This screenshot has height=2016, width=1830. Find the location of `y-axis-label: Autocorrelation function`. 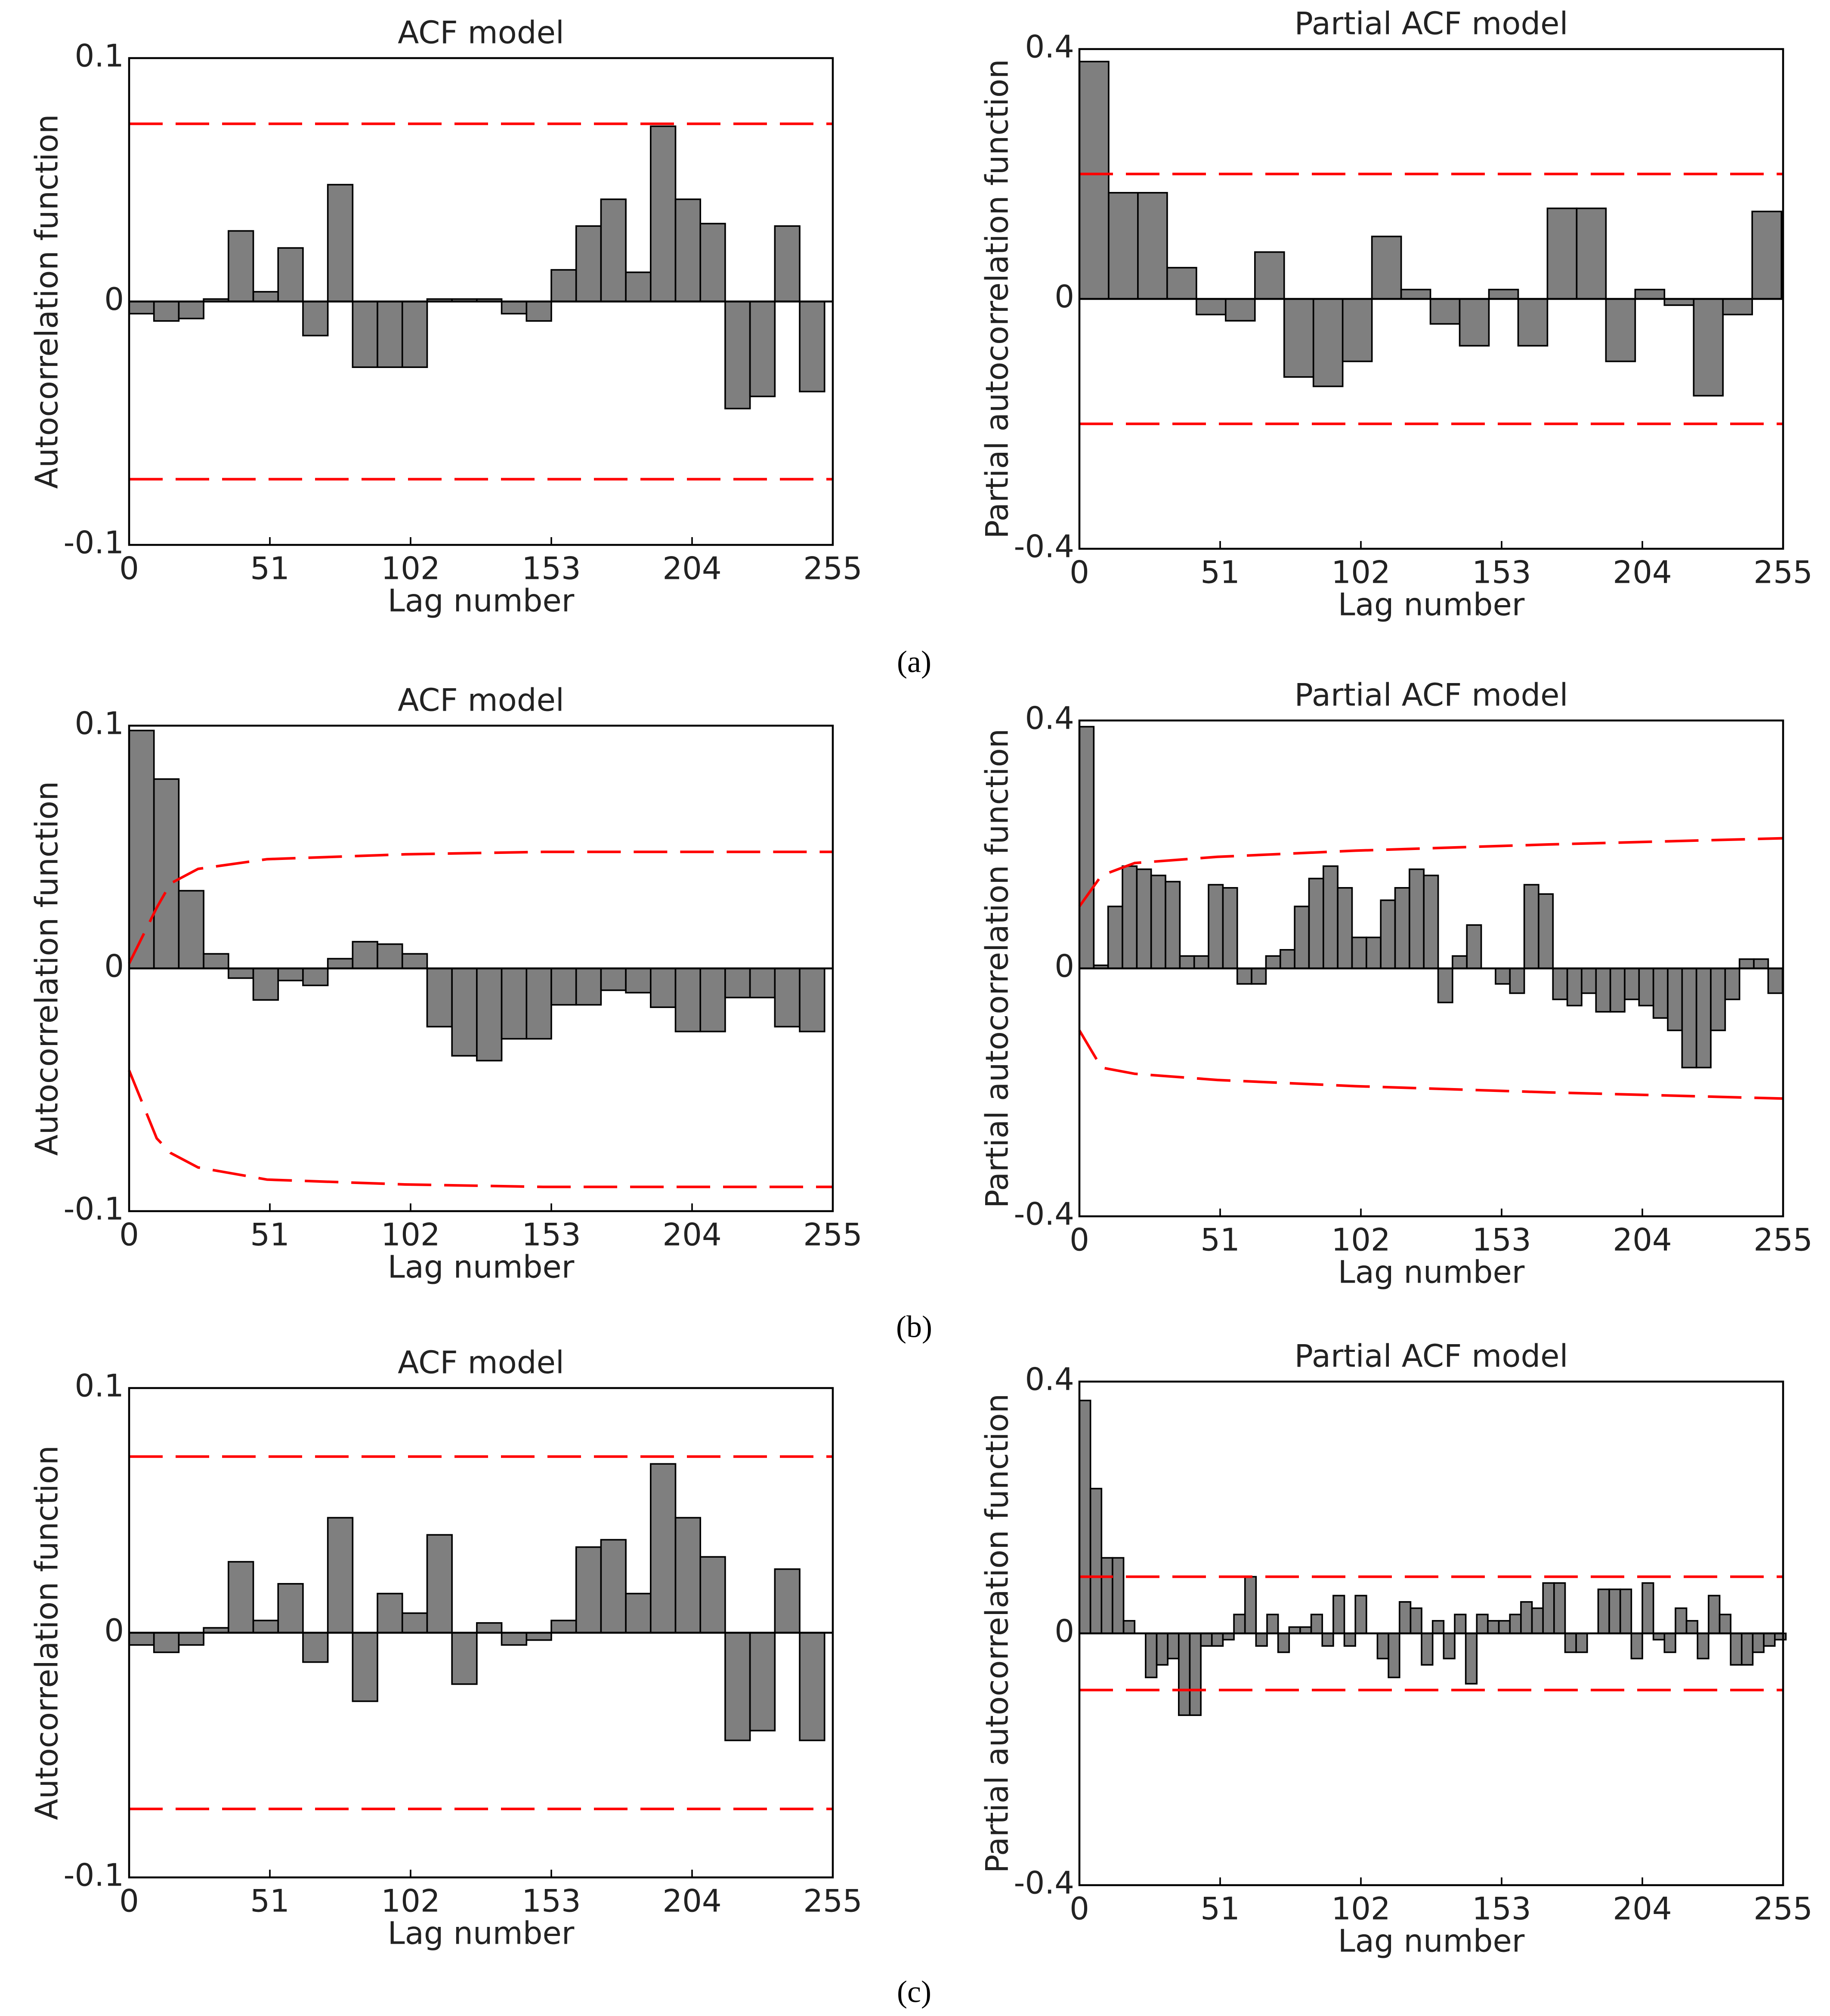

y-axis-label: Autocorrelation function is located at coordinates (47, 969).